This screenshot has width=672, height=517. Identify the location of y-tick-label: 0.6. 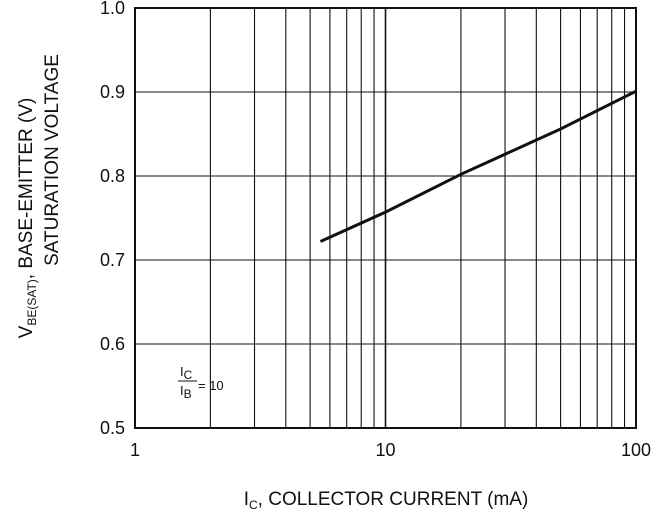
(112, 344).